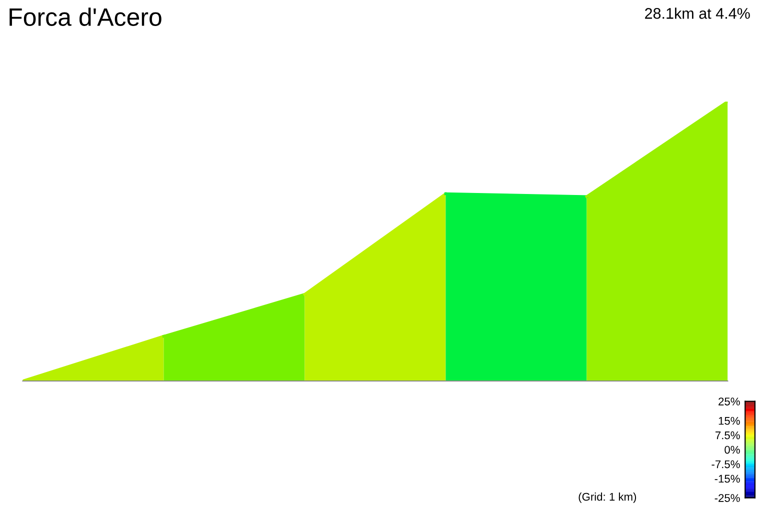 This screenshot has height=508, width=758. Describe the element at coordinates (729, 402) in the screenshot. I see `color-bar-label: 25%` at that location.